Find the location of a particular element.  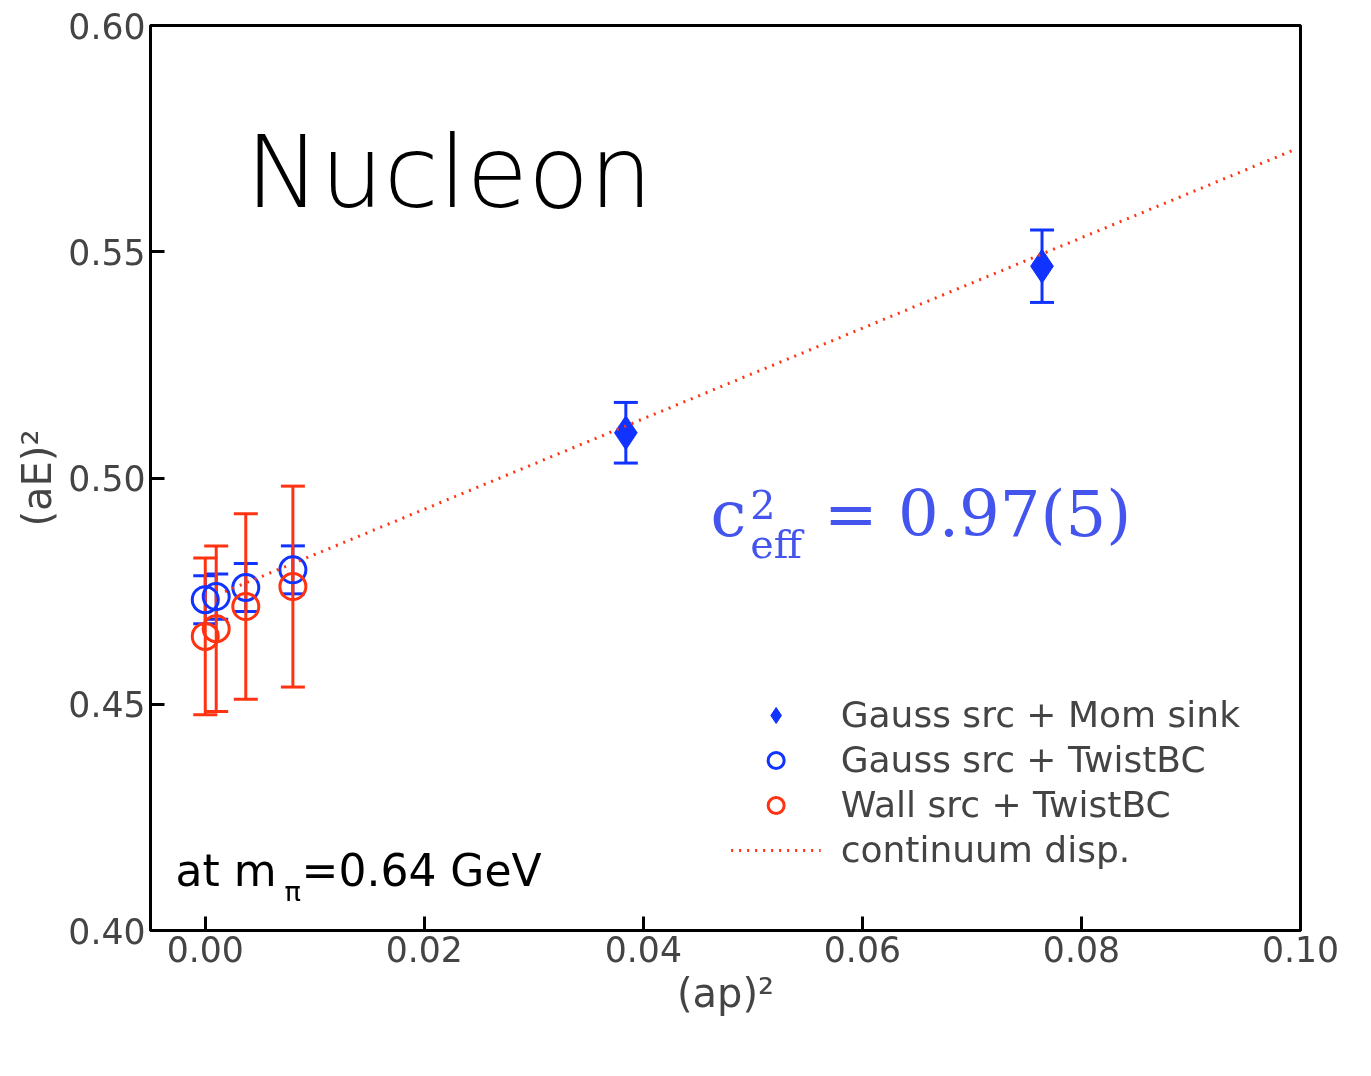

x-tick-label: 0.10 is located at coordinates (1300, 949).